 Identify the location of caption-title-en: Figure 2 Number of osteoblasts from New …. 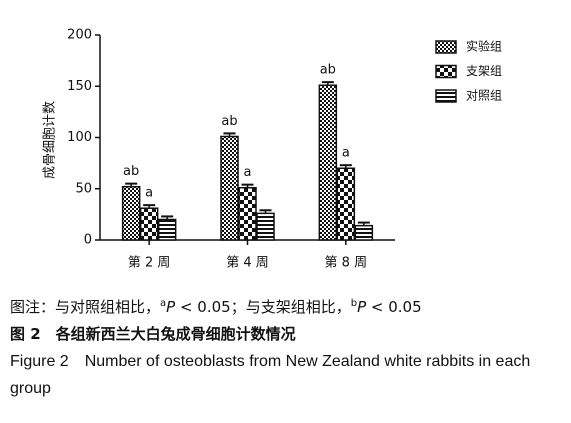
(270, 375).